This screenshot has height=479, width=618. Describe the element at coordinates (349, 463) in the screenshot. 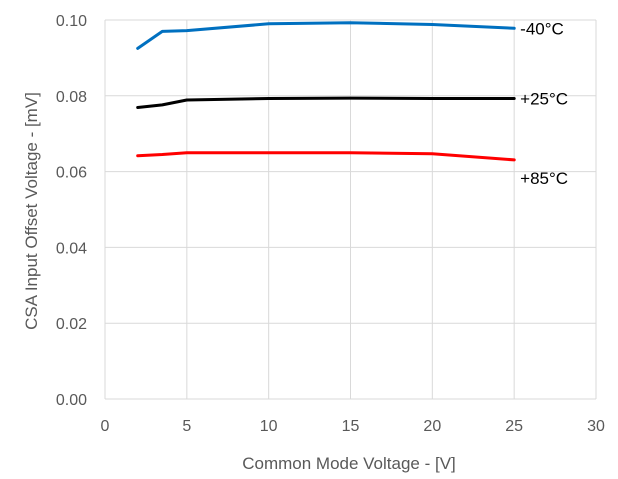

I see `x-axis-label: Common Mode Voltage - [V]` at that location.